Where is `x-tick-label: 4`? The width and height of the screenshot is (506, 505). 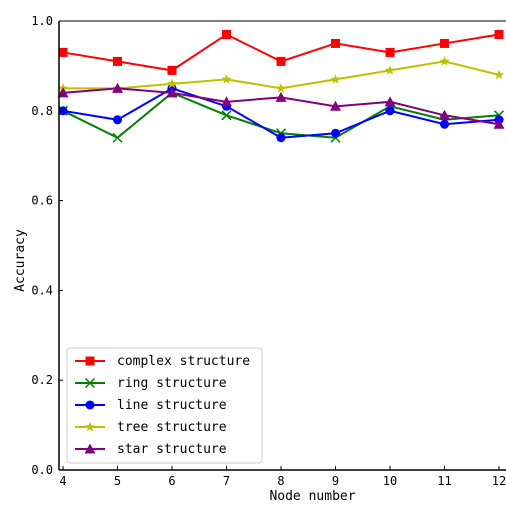
x-tick-label: 4 is located at coordinates (62, 481).